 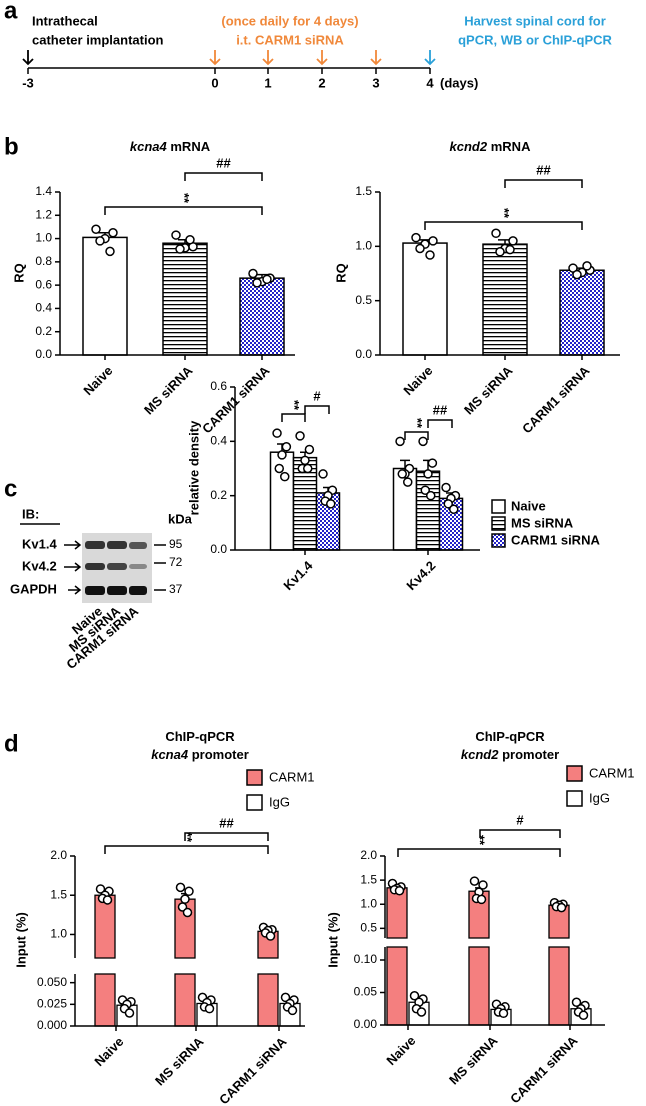 I want to click on legend-label: MS siRNA, so click(x=542, y=522).